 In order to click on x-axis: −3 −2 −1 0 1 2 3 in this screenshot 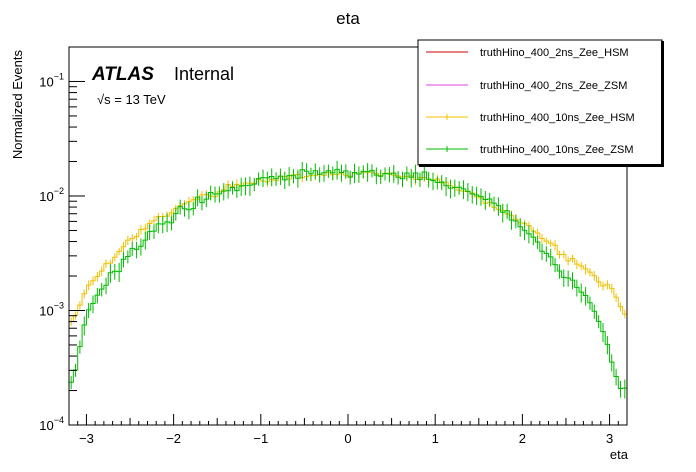, I will do `click(348, 430)`.